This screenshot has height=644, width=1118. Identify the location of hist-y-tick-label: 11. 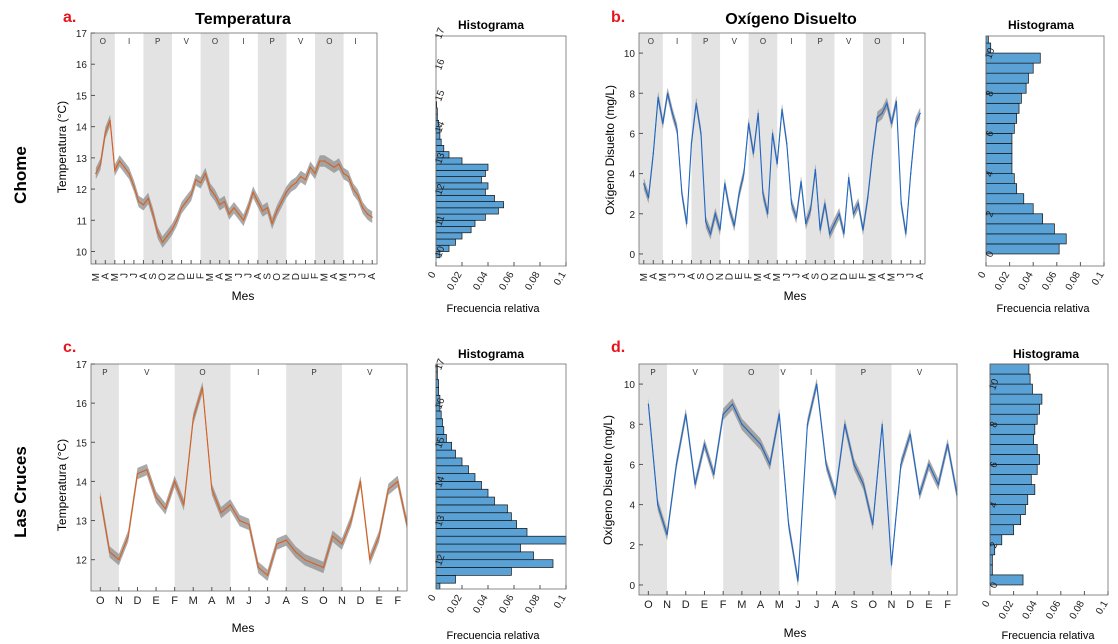
(440, 221).